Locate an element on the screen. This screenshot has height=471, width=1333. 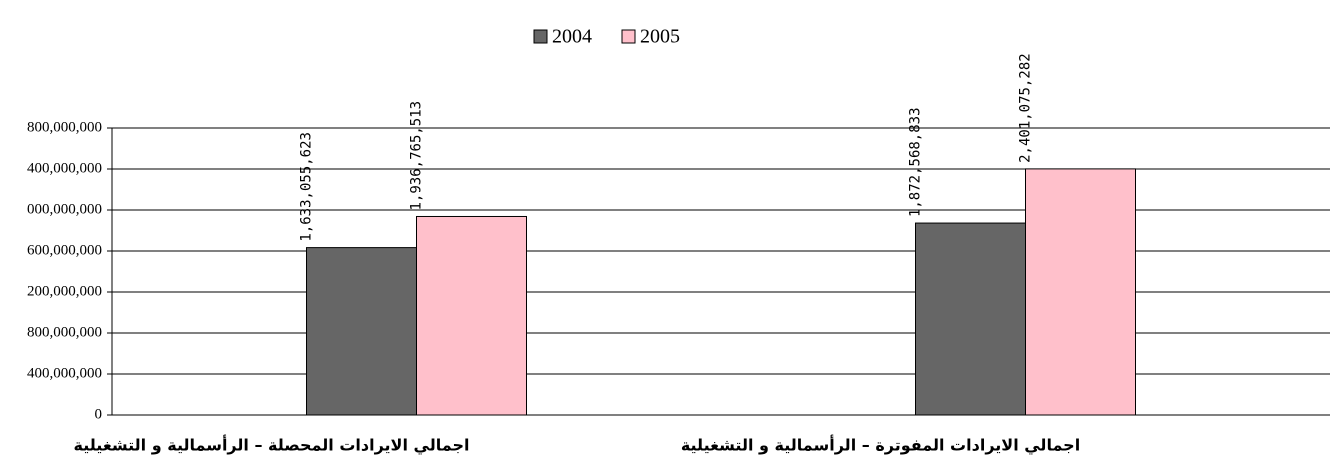
y-tick-label: 200,000,000 is located at coordinates (64, 291).